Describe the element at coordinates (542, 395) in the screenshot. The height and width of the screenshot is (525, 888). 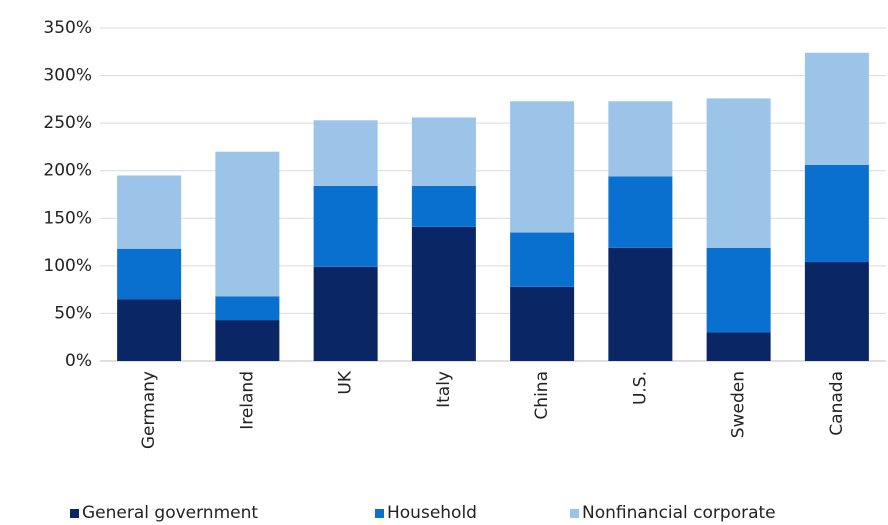
I see `x-tick-label: China` at that location.